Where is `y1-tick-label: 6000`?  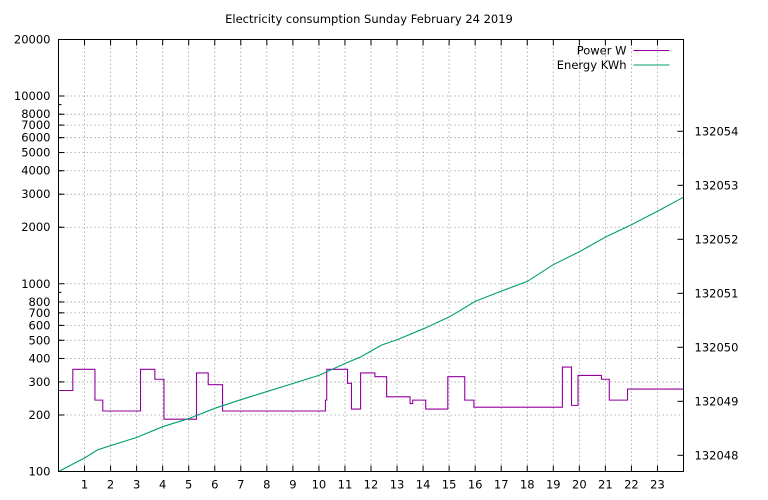
y1-tick-label: 6000 is located at coordinates (35, 138).